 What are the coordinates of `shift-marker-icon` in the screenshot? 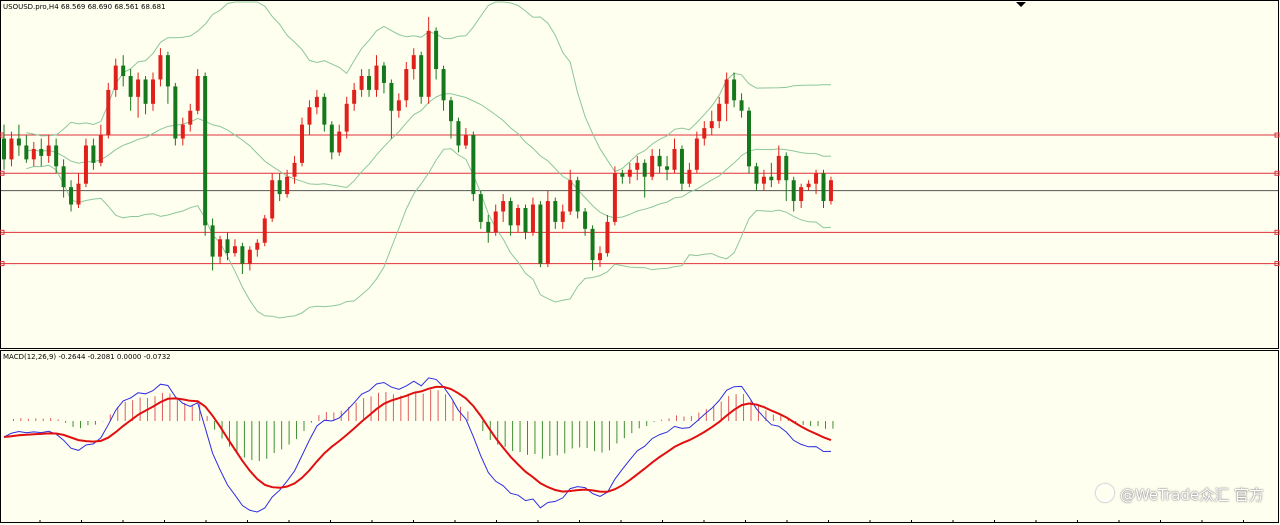 It's located at (1021, 4).